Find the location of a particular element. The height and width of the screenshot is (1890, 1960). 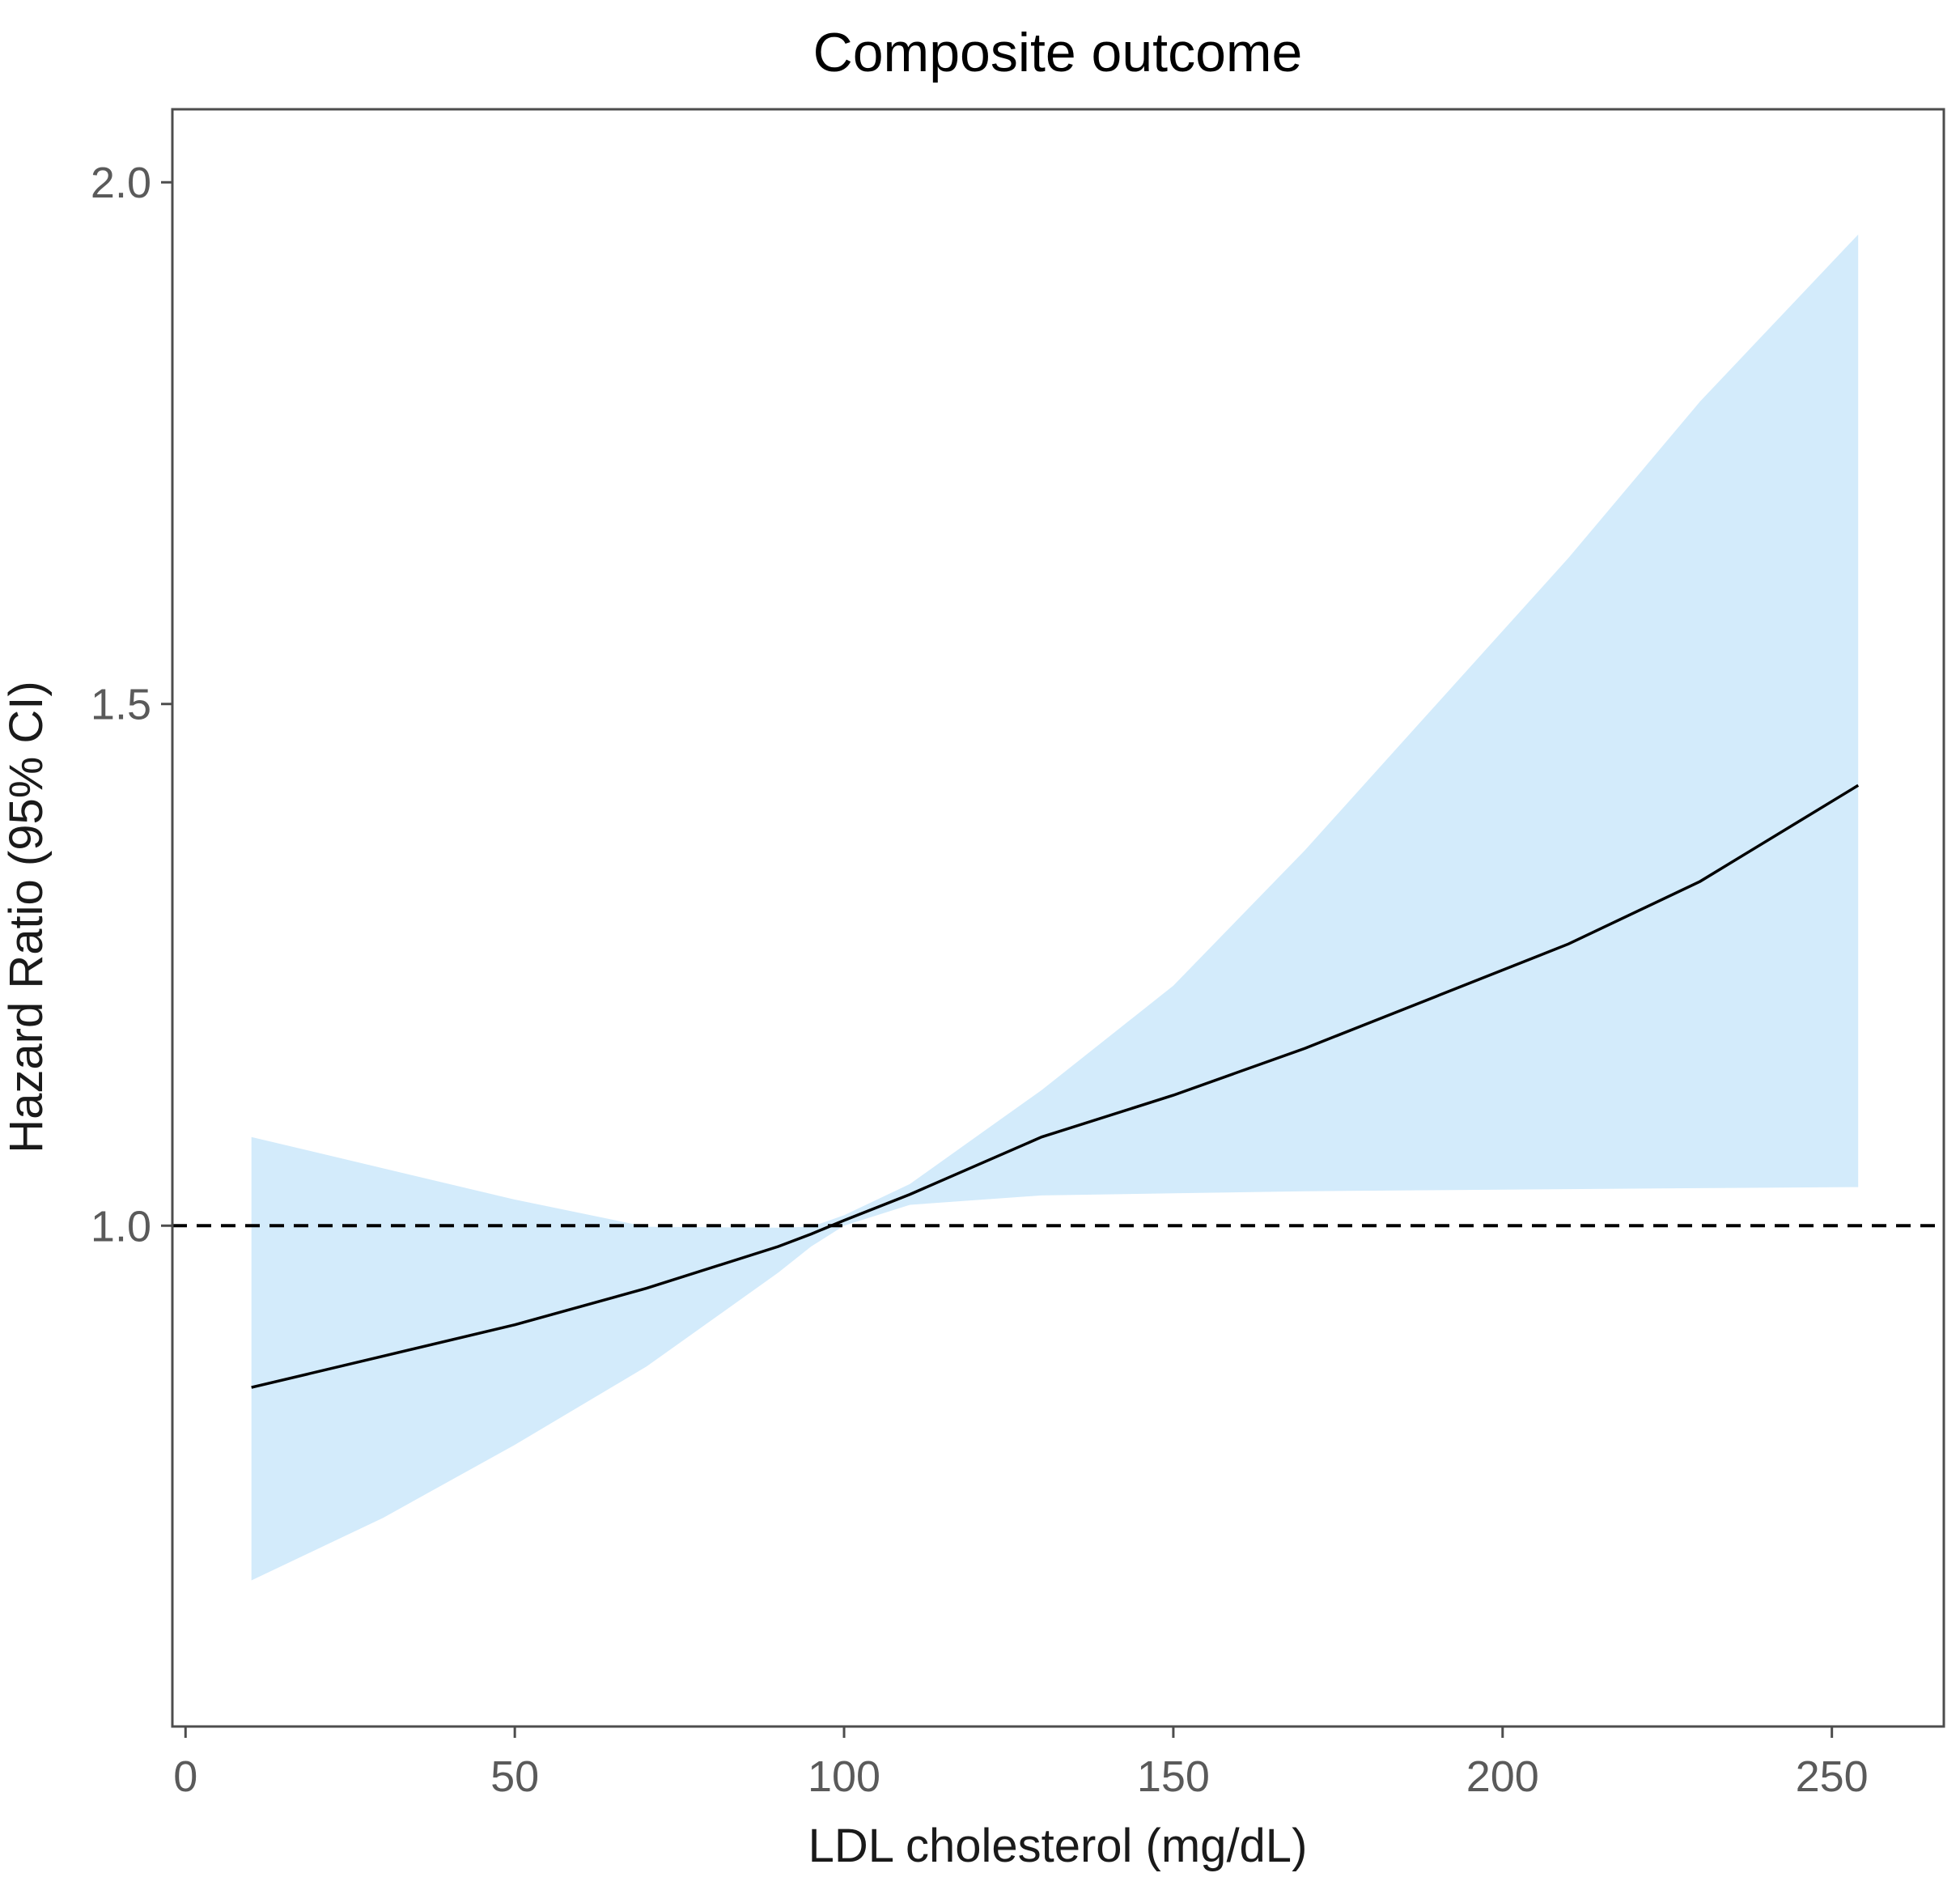

x-tick-label: 50 is located at coordinates (514, 1776).